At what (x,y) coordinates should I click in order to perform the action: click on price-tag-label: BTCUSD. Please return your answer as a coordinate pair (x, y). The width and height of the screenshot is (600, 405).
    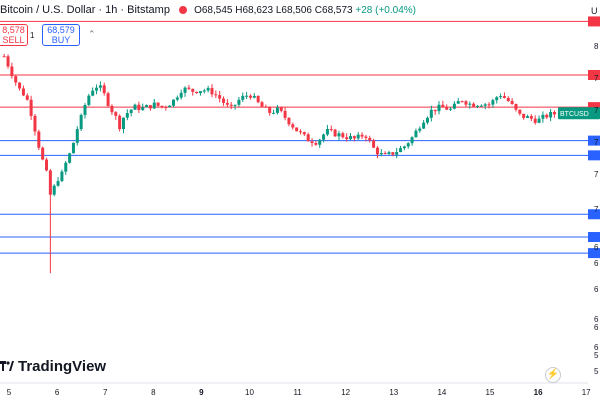
    Looking at the image, I should click on (574, 114).